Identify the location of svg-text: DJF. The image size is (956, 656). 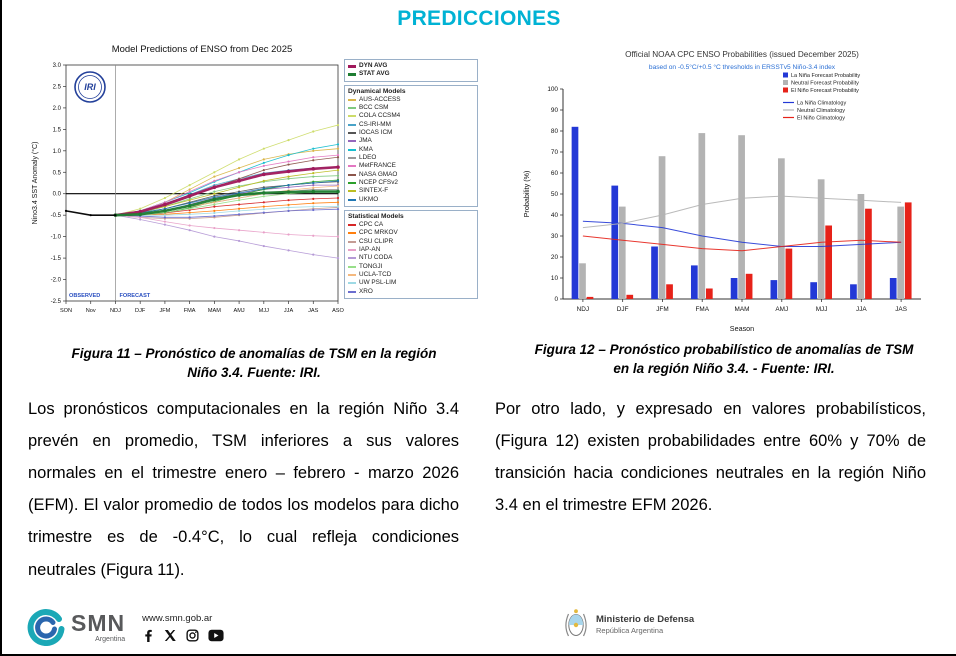
(140, 311).